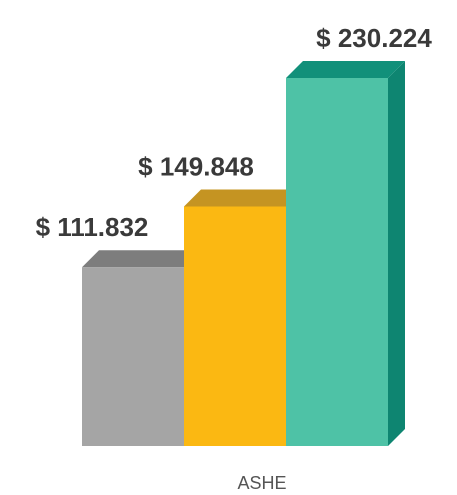  What do you see at coordinates (92, 227) in the screenshot?
I see `bar-1-value-label: $ 111.832` at bounding box center [92, 227].